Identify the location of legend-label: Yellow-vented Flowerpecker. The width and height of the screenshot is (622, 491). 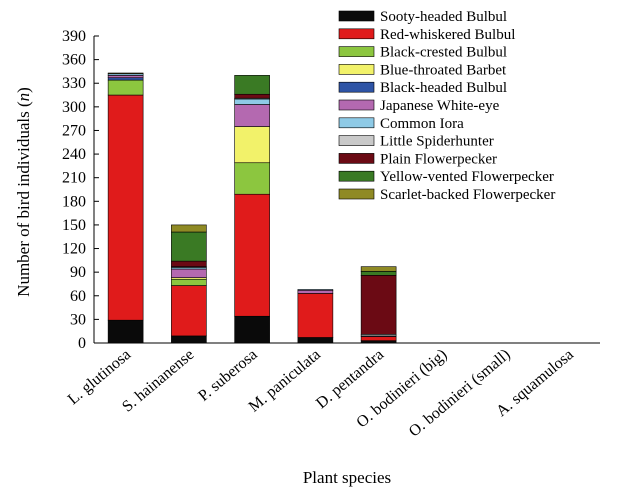
(467, 177).